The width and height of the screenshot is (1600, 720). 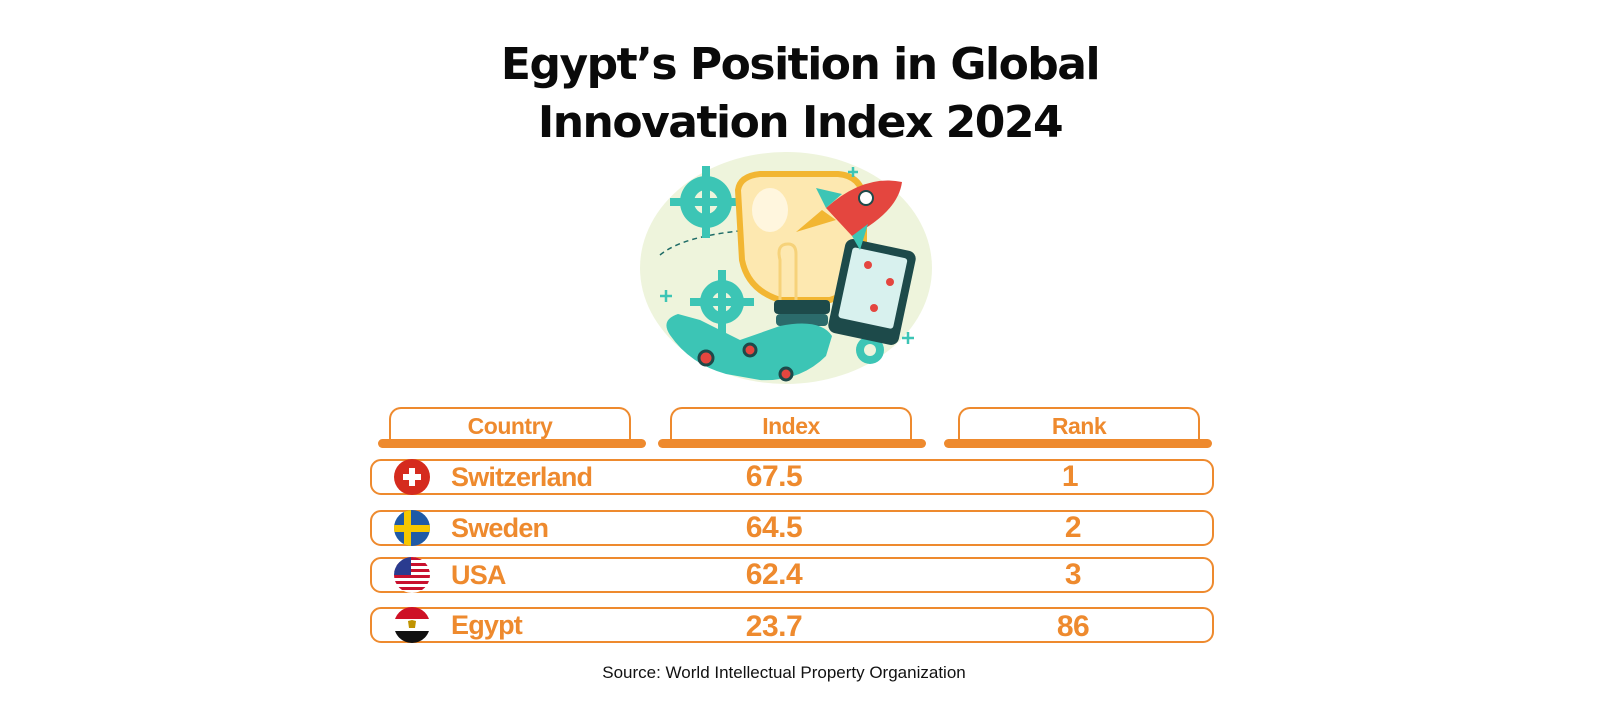 I want to click on header-underline-index, so click(x=792, y=443).